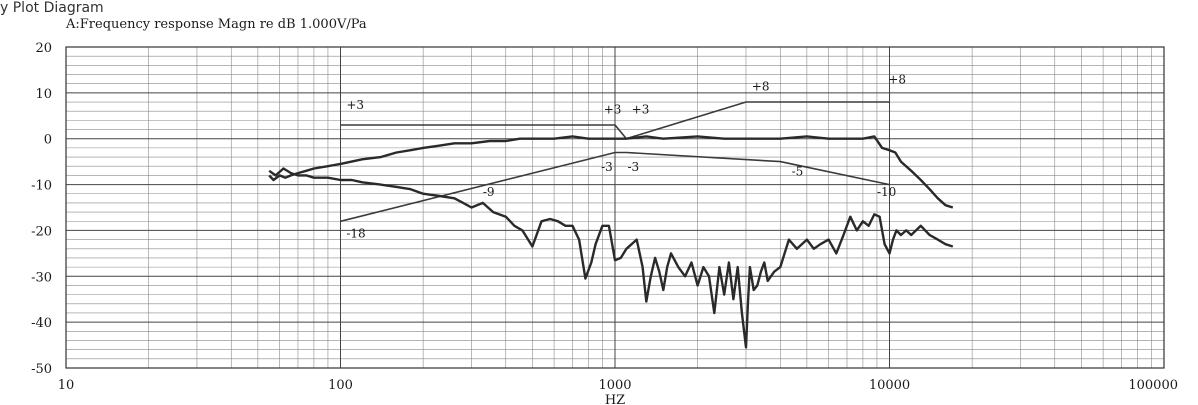 The height and width of the screenshot is (405, 1198). I want to click on annotation-label: -10, so click(886, 192).